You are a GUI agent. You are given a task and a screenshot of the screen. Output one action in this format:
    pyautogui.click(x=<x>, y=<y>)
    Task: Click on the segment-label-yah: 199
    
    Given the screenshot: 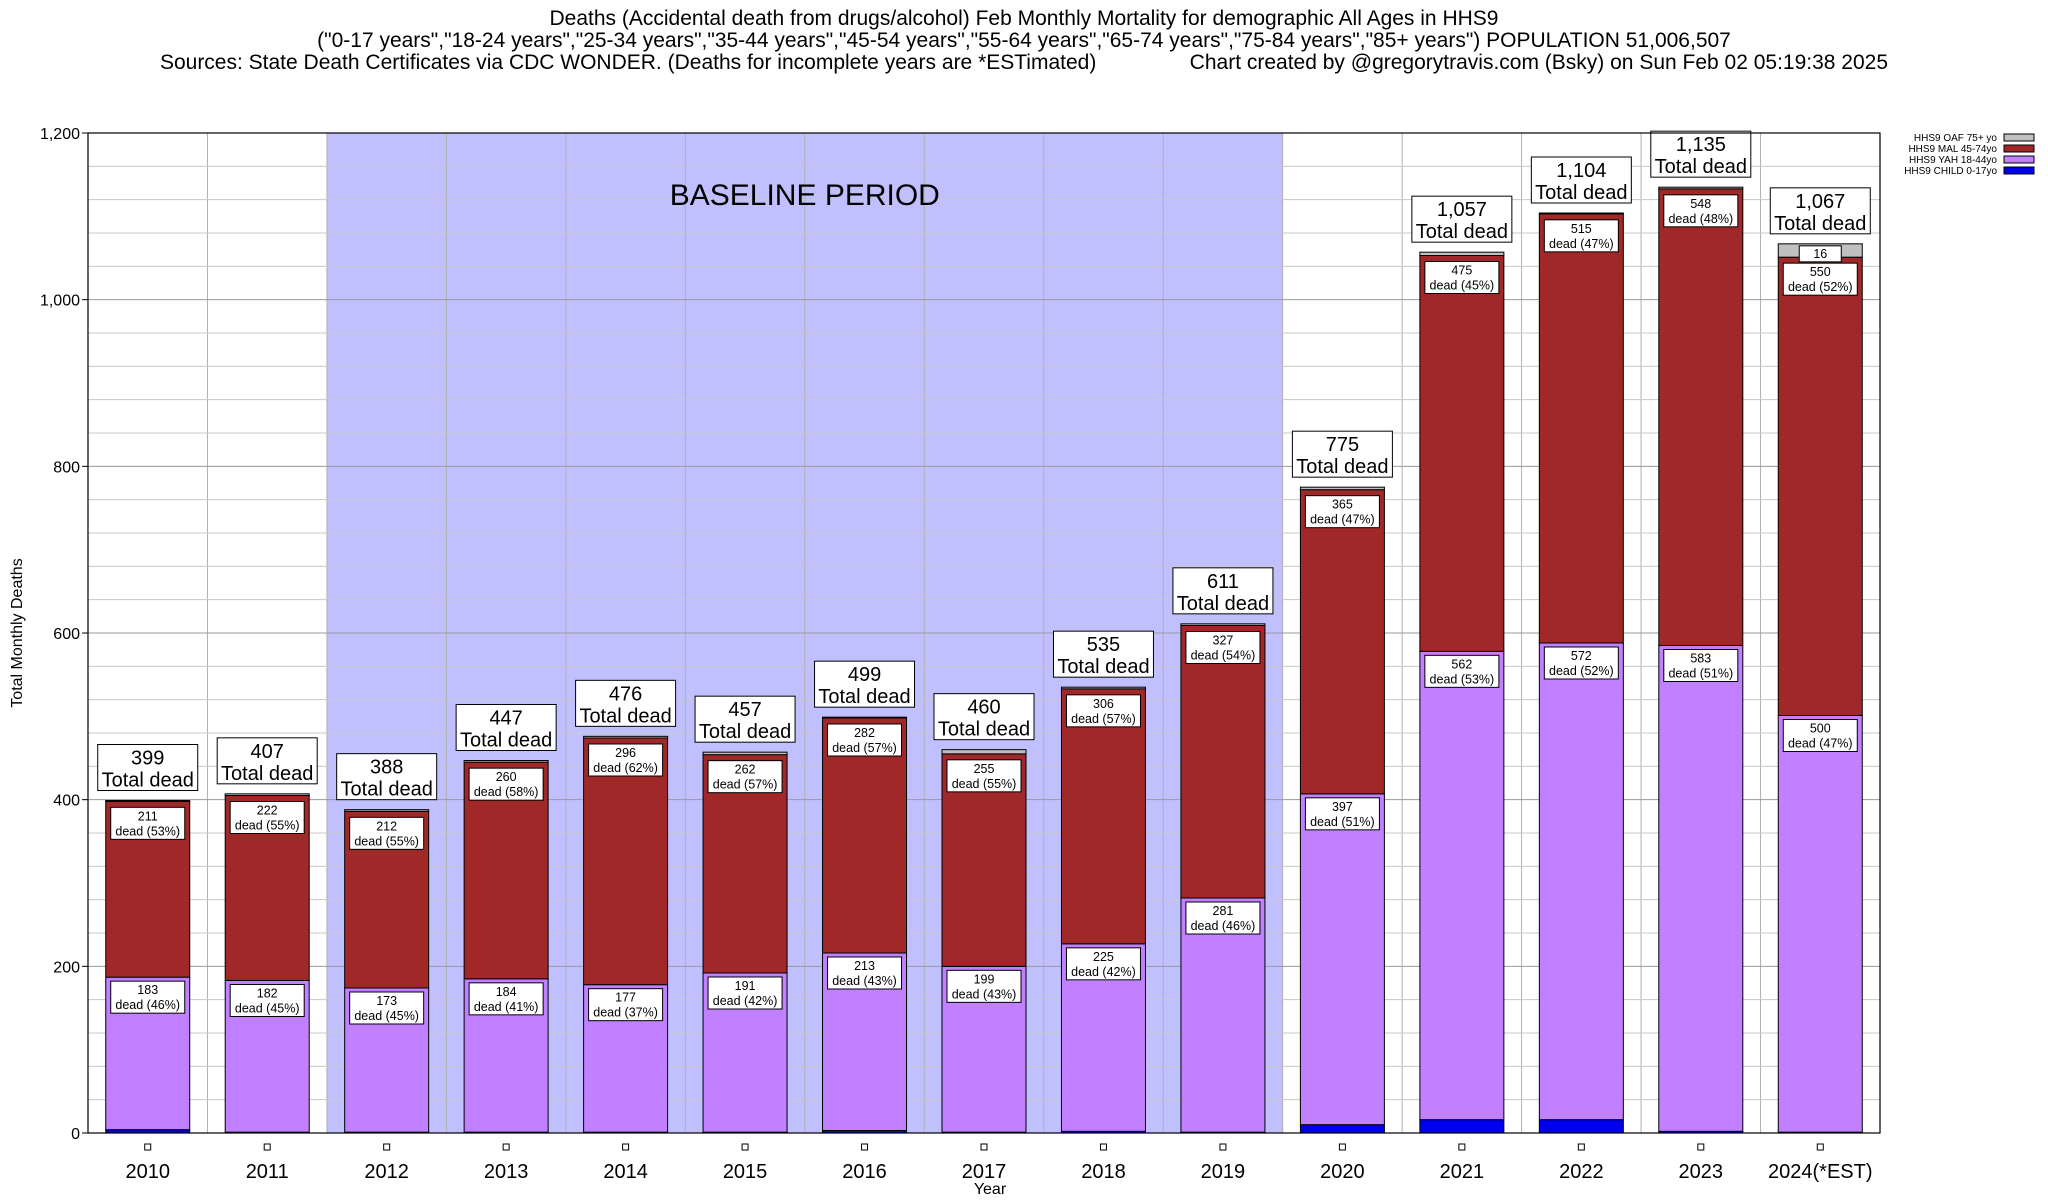 What is the action you would take?
    pyautogui.click(x=984, y=979)
    